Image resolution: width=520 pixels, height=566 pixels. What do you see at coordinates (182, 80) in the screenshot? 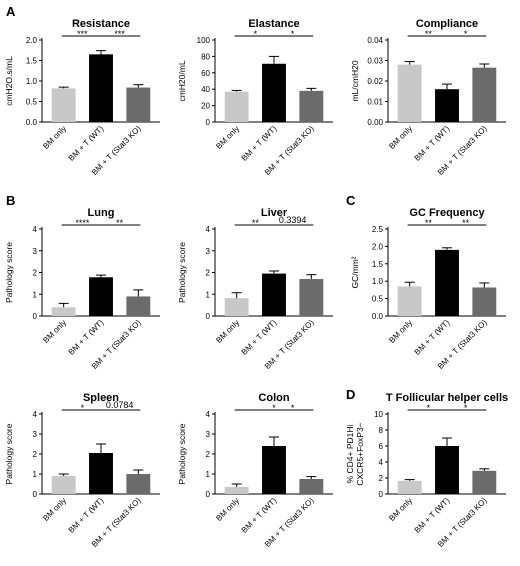
I see `y-axis-label: cmH20/mL` at bounding box center [182, 80].